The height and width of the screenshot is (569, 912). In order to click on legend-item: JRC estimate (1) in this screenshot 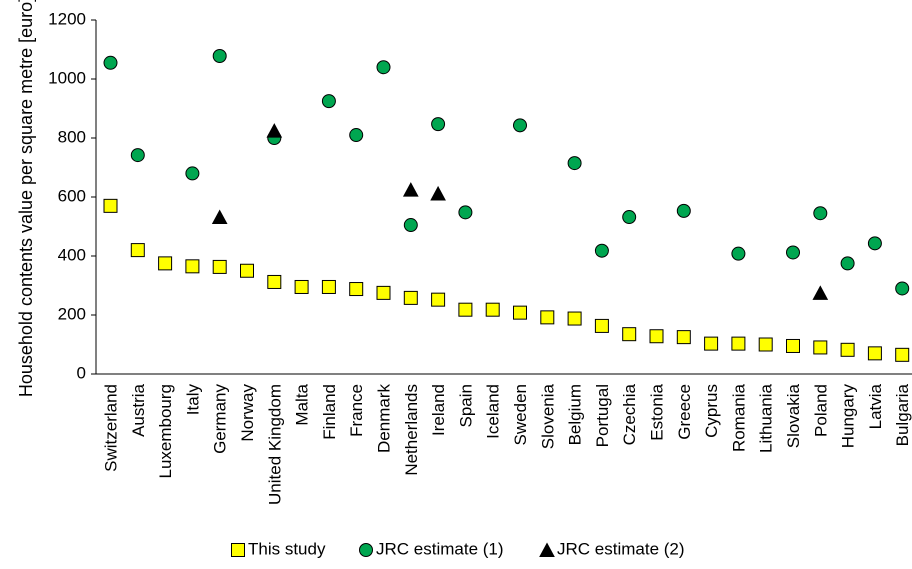, I will do `click(432, 548)`.